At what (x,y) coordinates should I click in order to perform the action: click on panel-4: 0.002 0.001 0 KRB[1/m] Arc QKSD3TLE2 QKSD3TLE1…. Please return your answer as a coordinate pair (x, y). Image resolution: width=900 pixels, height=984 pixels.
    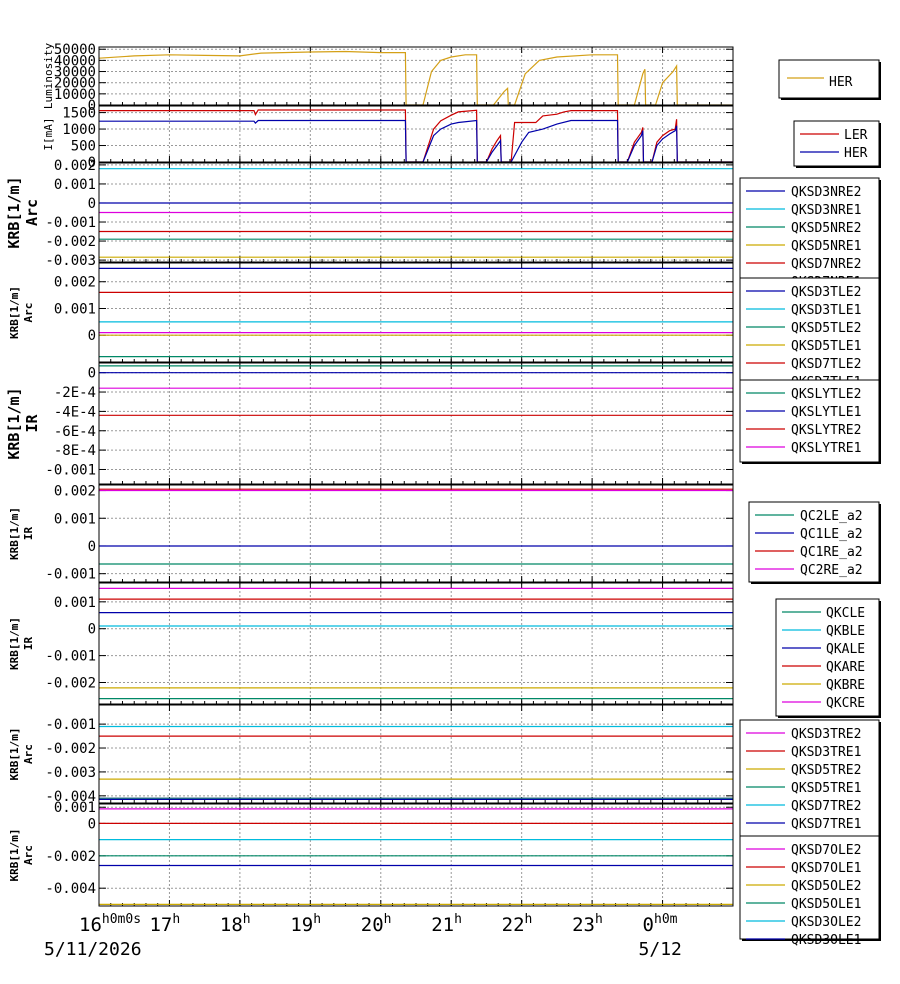
    Looking at the image, I should click on (444, 328).